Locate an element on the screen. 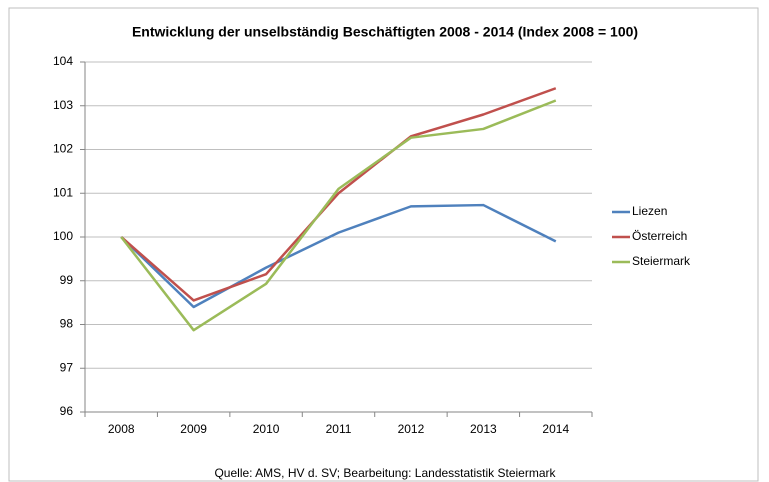  x-tick-label: 2014 is located at coordinates (555, 429).